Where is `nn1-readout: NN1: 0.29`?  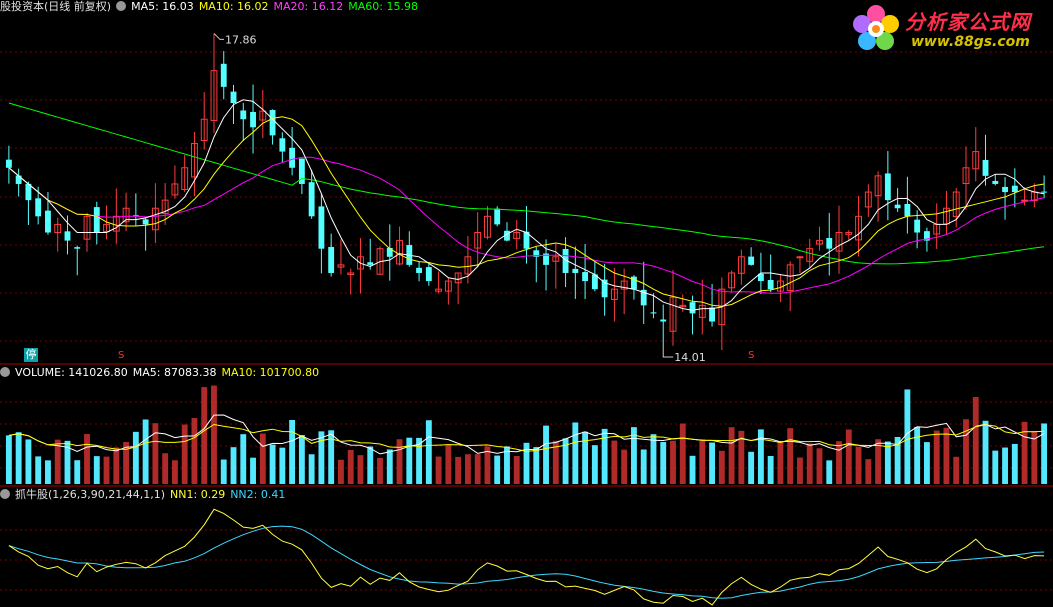
nn1-readout: NN1: 0.29 is located at coordinates (198, 494).